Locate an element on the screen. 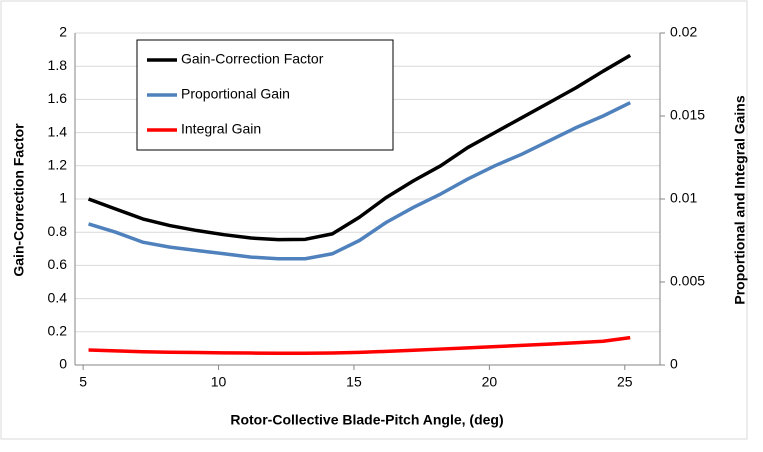 This screenshot has height=452, width=763. y-tick-label: 2 is located at coordinates (63, 32).